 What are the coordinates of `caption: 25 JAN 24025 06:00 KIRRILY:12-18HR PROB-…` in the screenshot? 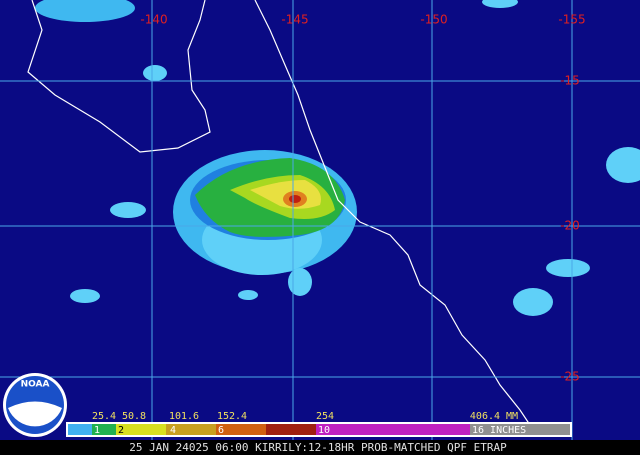 It's located at (318, 447).